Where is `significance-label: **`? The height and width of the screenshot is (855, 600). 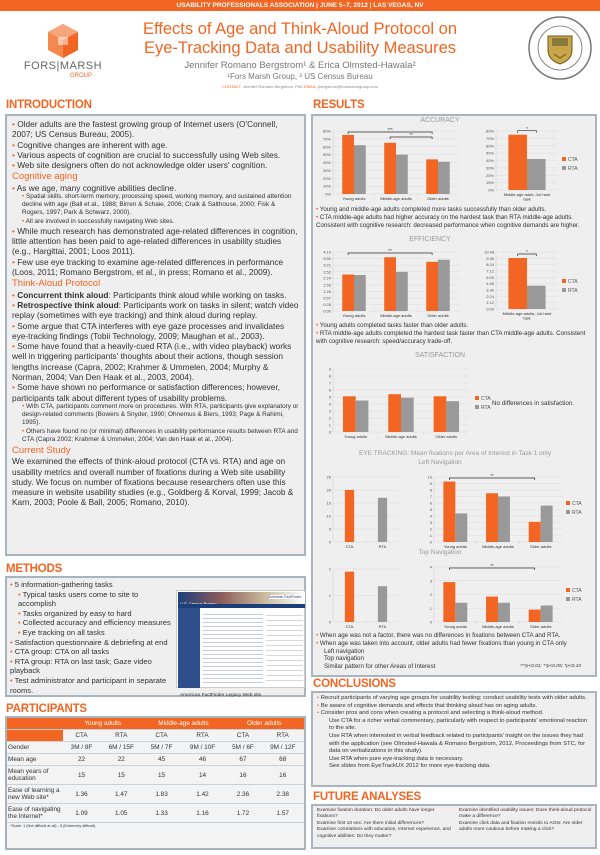
significance-label: ** is located at coordinates (492, 475).